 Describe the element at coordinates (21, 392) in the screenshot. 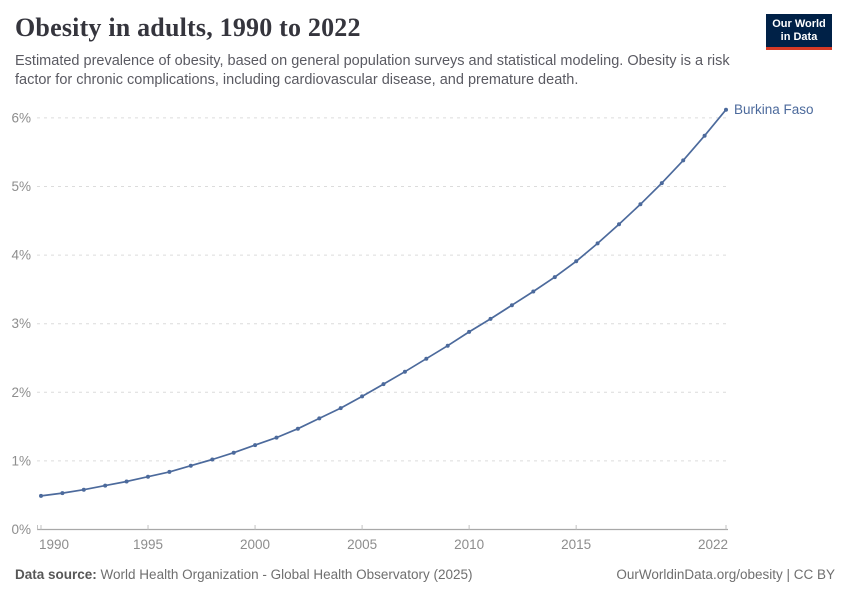

I see `y-tick-label: 2%` at that location.